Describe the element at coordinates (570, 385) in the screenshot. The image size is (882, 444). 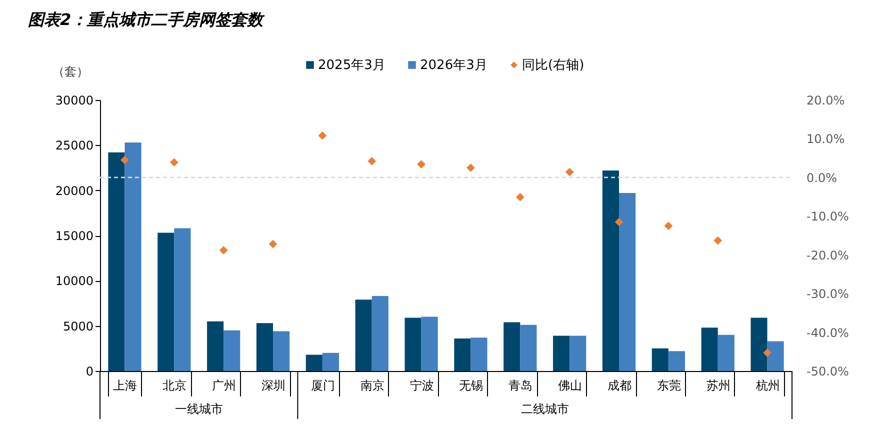
I see `x-tick-label: 佛山` at that location.